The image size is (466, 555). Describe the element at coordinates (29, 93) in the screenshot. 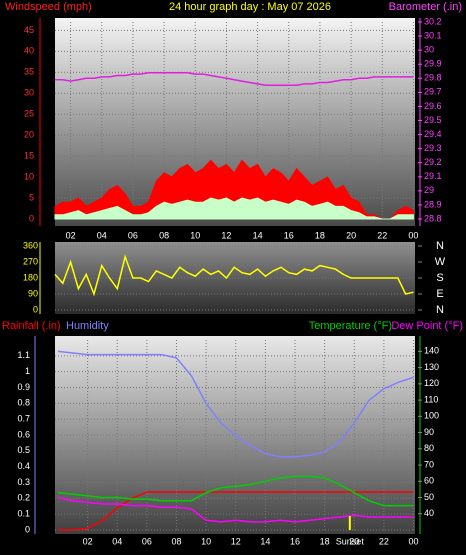

I see `y-tick-label: 30` at that location.